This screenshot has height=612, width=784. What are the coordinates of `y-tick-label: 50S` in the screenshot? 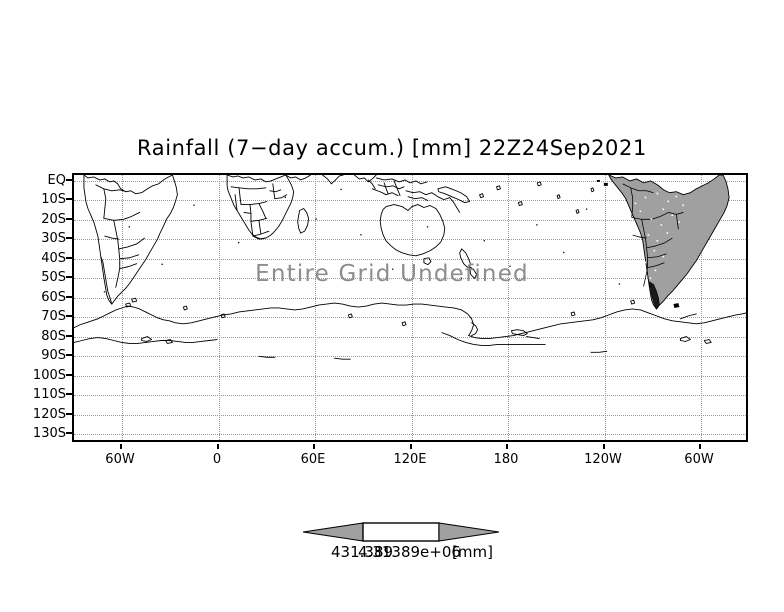 It's located at (53, 277).